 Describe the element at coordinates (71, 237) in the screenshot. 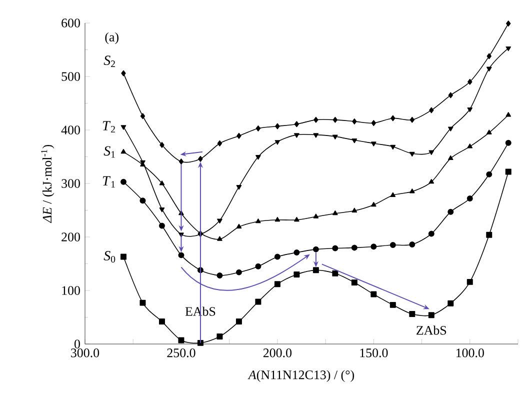

I see `y-tick-label: 200` at that location.